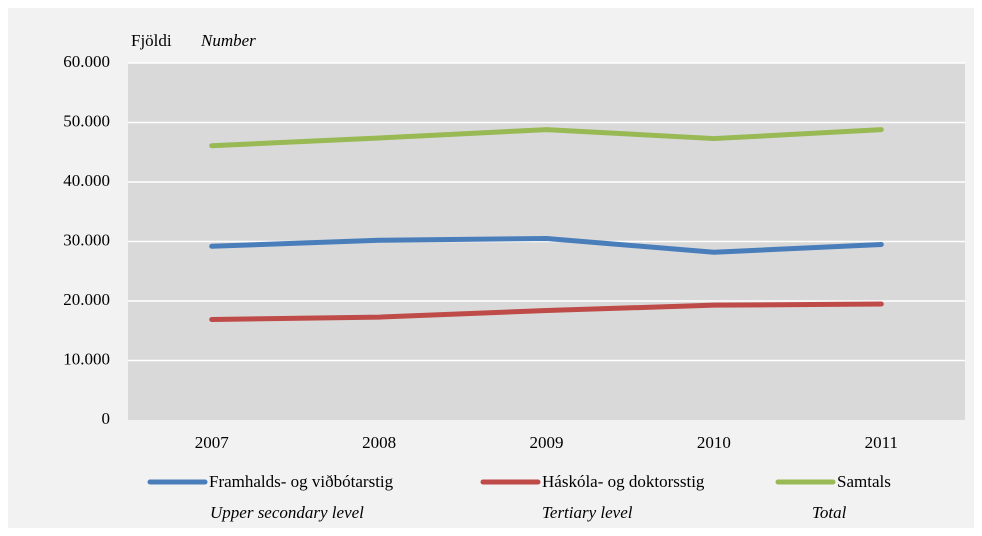  I want to click on y-tick-label: 30.000, so click(86, 239).